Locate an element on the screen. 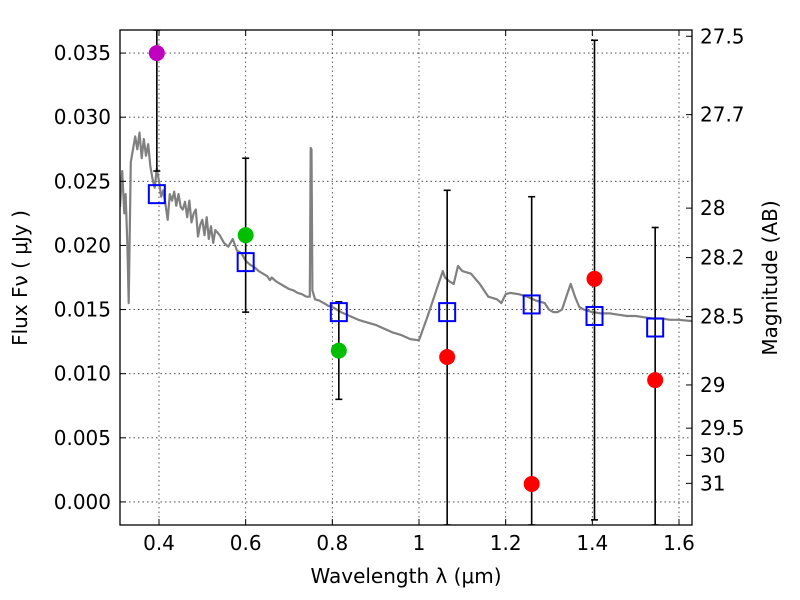 The width and height of the screenshot is (800, 600). x-tick-label: 0.6 is located at coordinates (246, 543).